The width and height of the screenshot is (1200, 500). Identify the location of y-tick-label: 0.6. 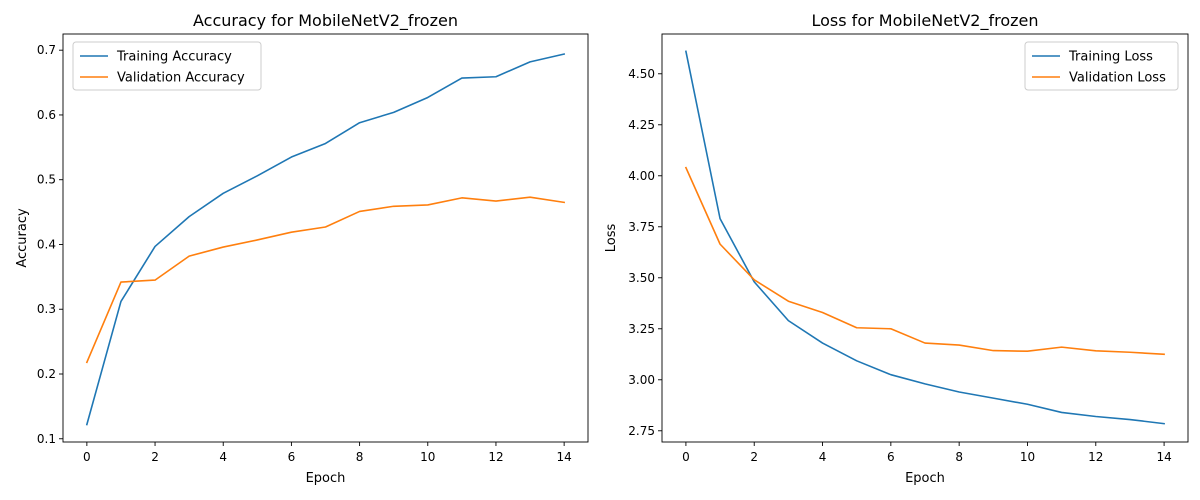
(46, 115).